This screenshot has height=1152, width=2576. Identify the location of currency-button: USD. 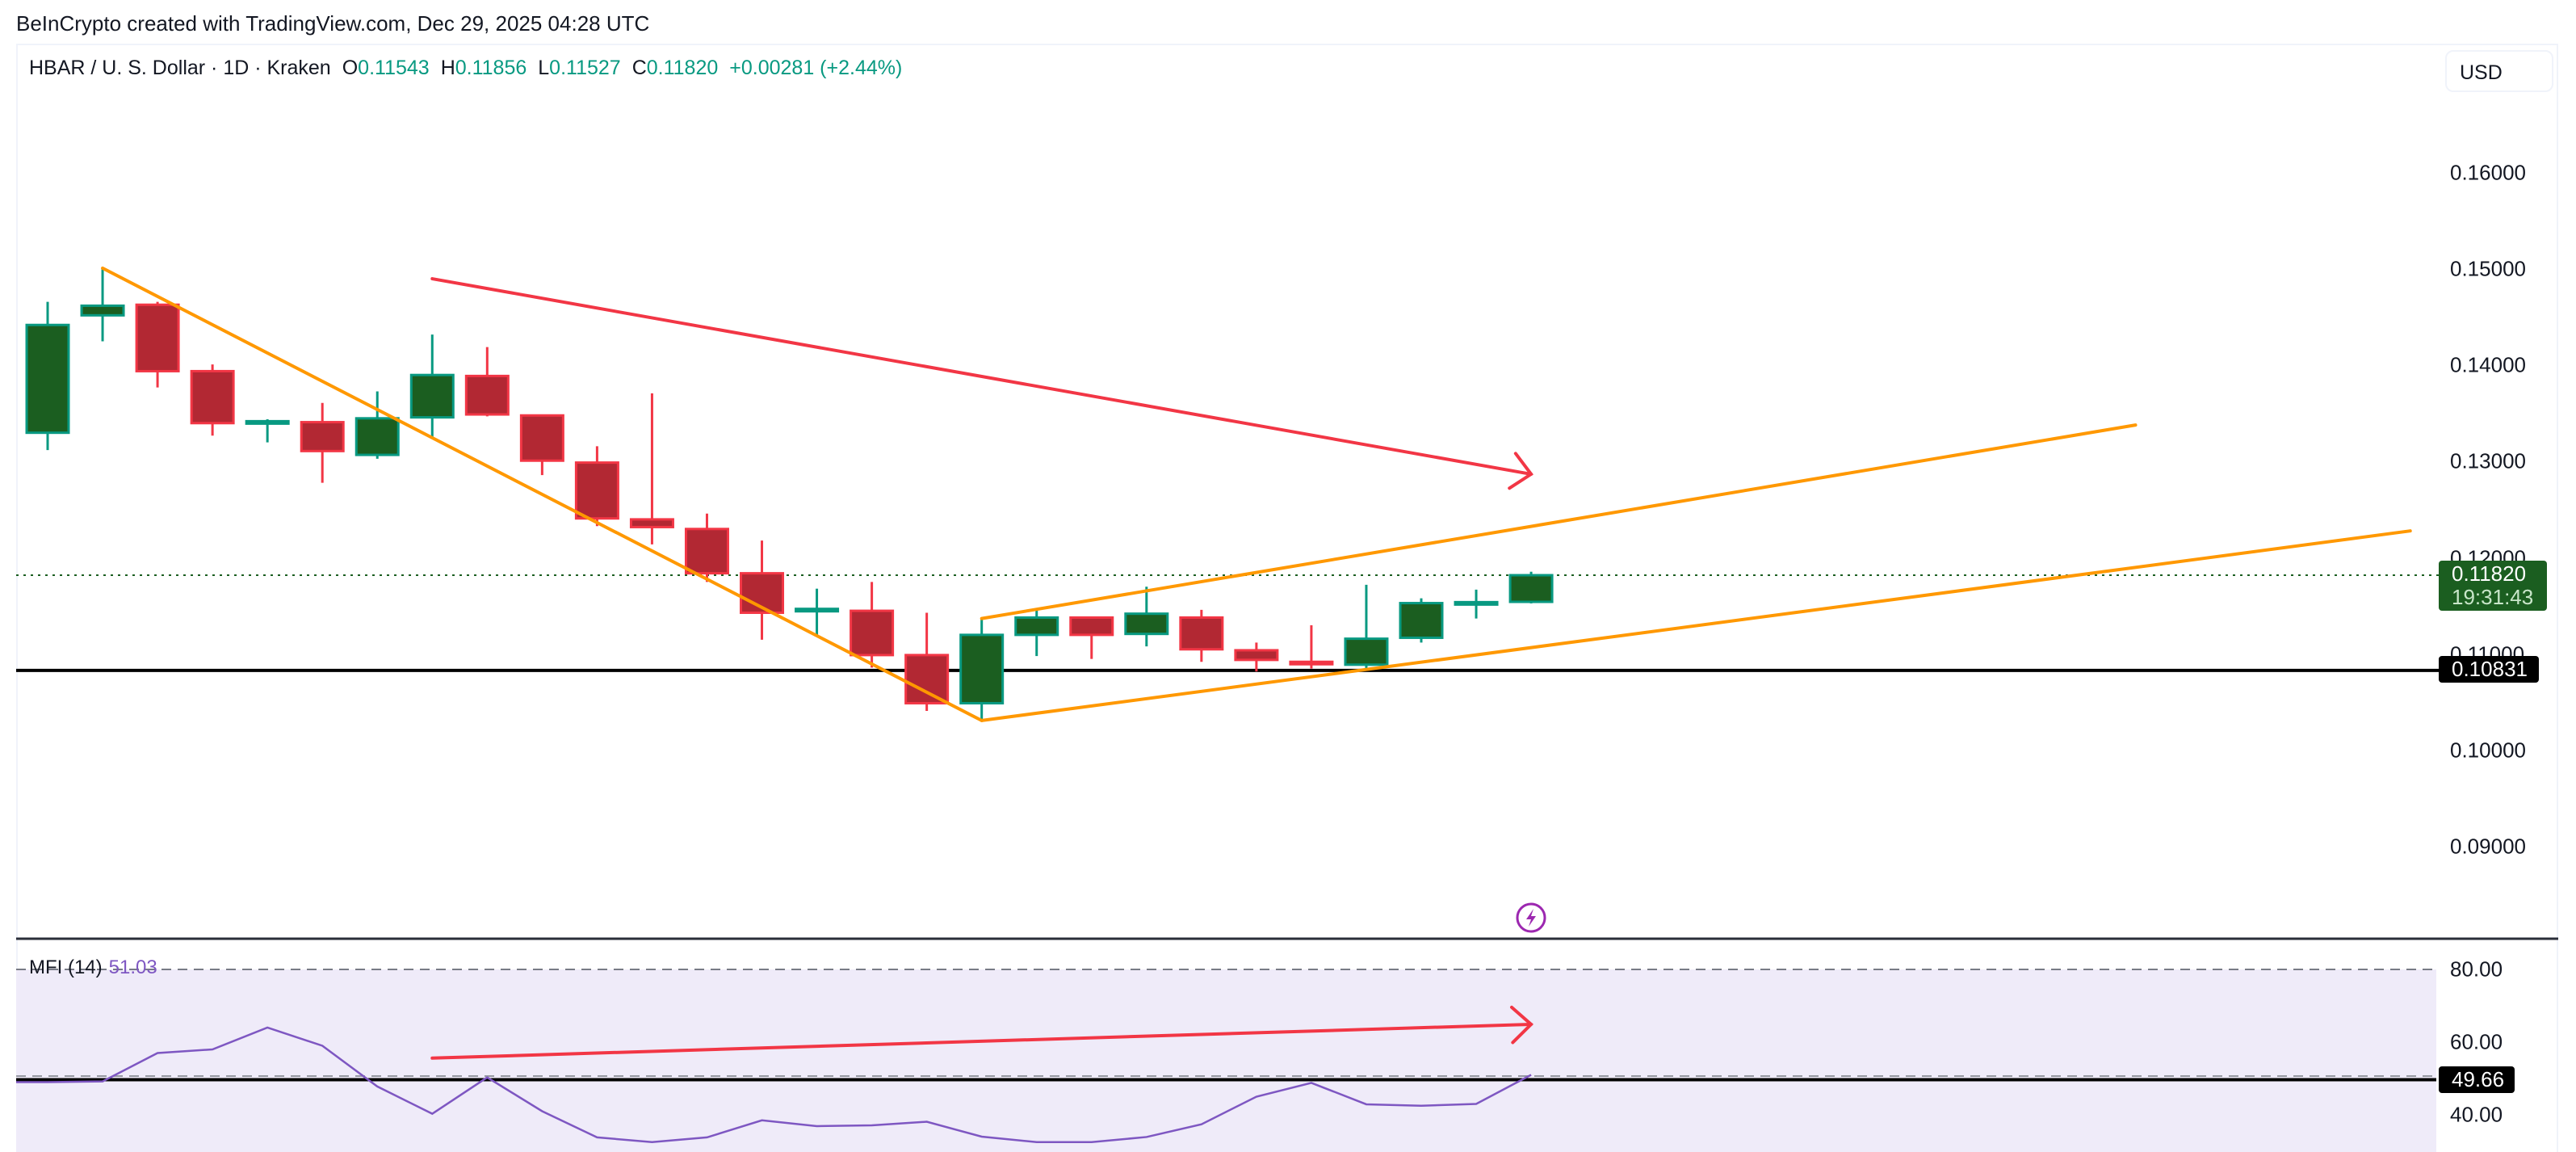
(2499, 71).